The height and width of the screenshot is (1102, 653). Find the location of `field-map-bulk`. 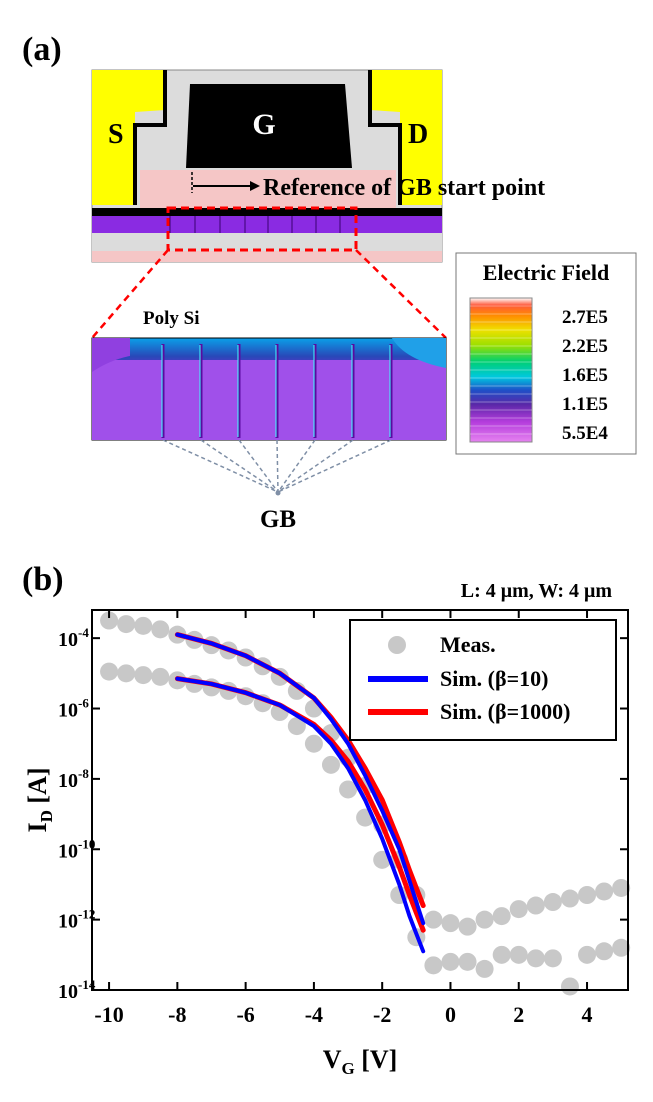

field-map-bulk is located at coordinates (269, 400).